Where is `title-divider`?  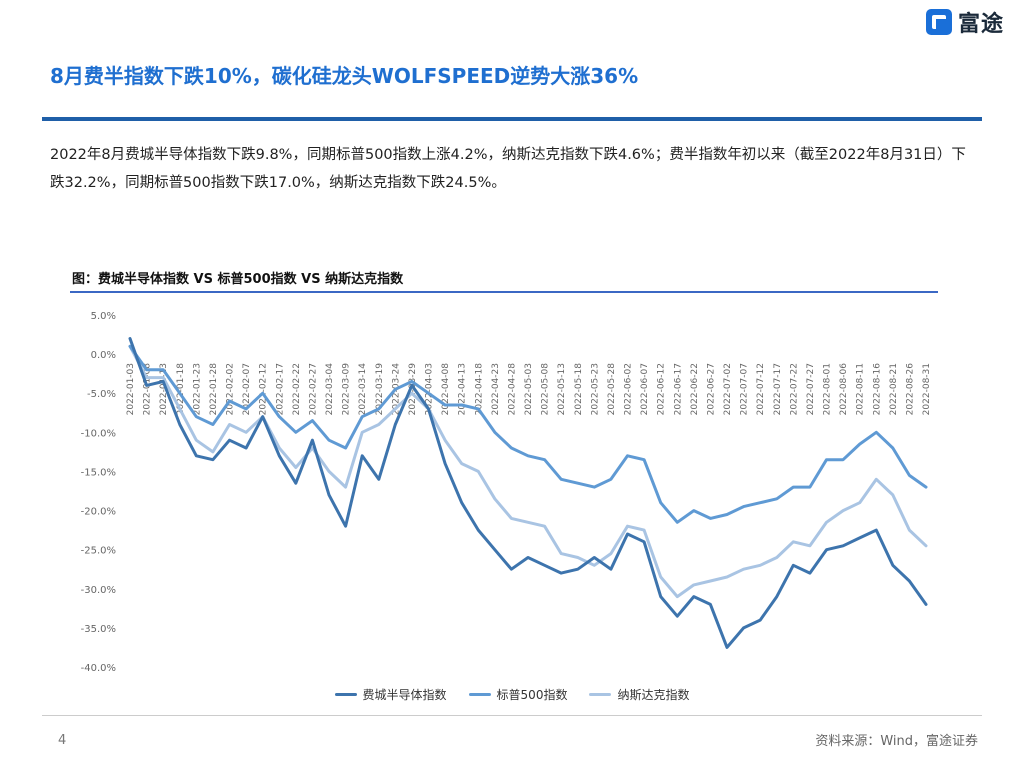 title-divider is located at coordinates (512, 119).